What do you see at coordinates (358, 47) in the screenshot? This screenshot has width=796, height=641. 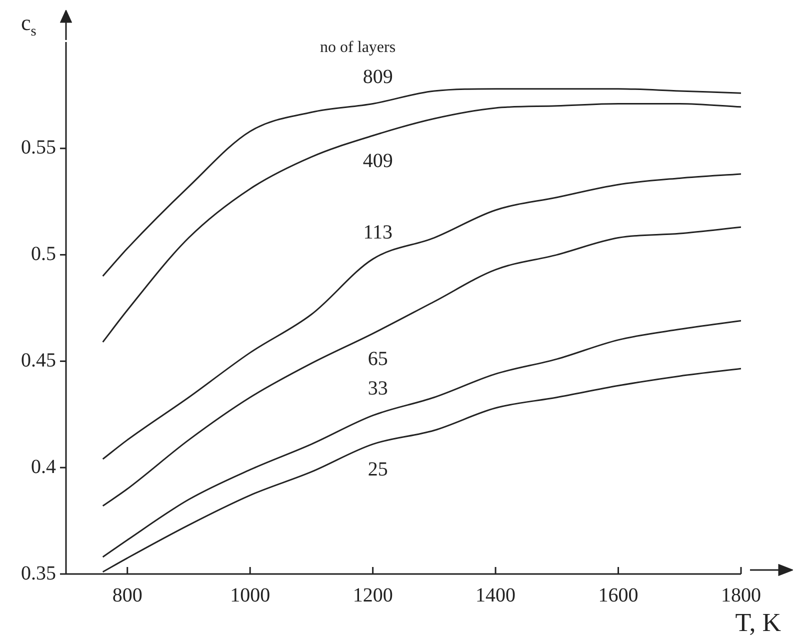 I see `legend-title: no of layers` at bounding box center [358, 47].